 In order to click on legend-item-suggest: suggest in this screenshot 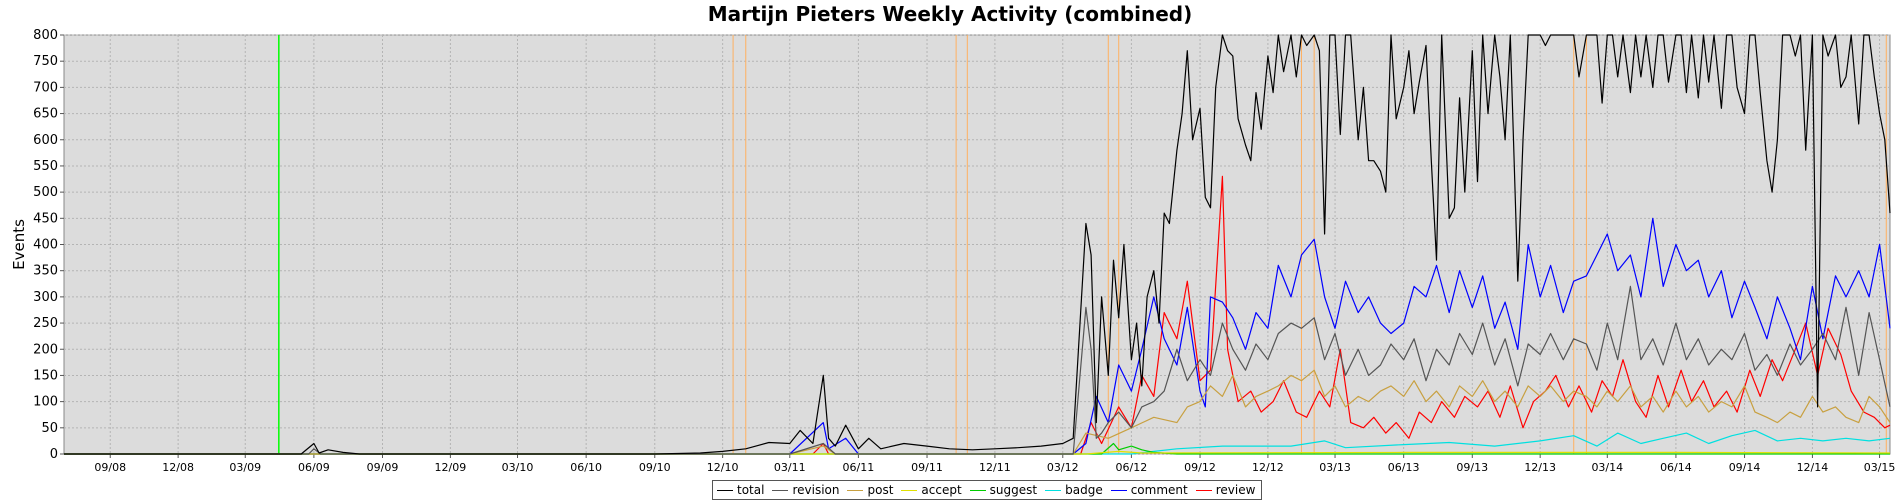, I will do `click(1003, 490)`.